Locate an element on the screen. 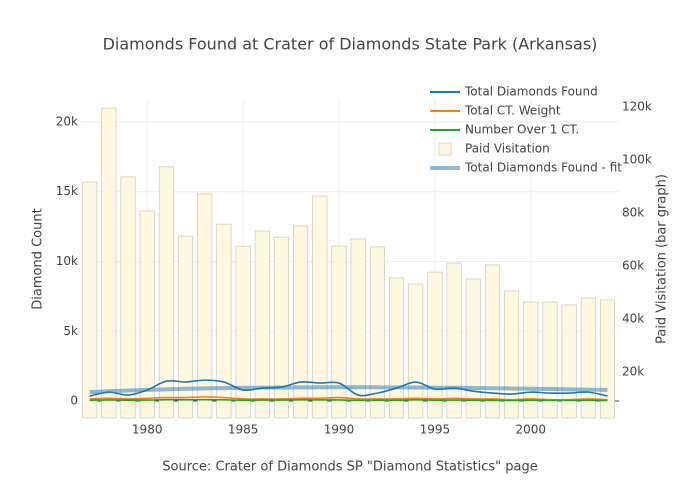 The width and height of the screenshot is (700, 500). y2-tick-label: 40k is located at coordinates (633, 318).